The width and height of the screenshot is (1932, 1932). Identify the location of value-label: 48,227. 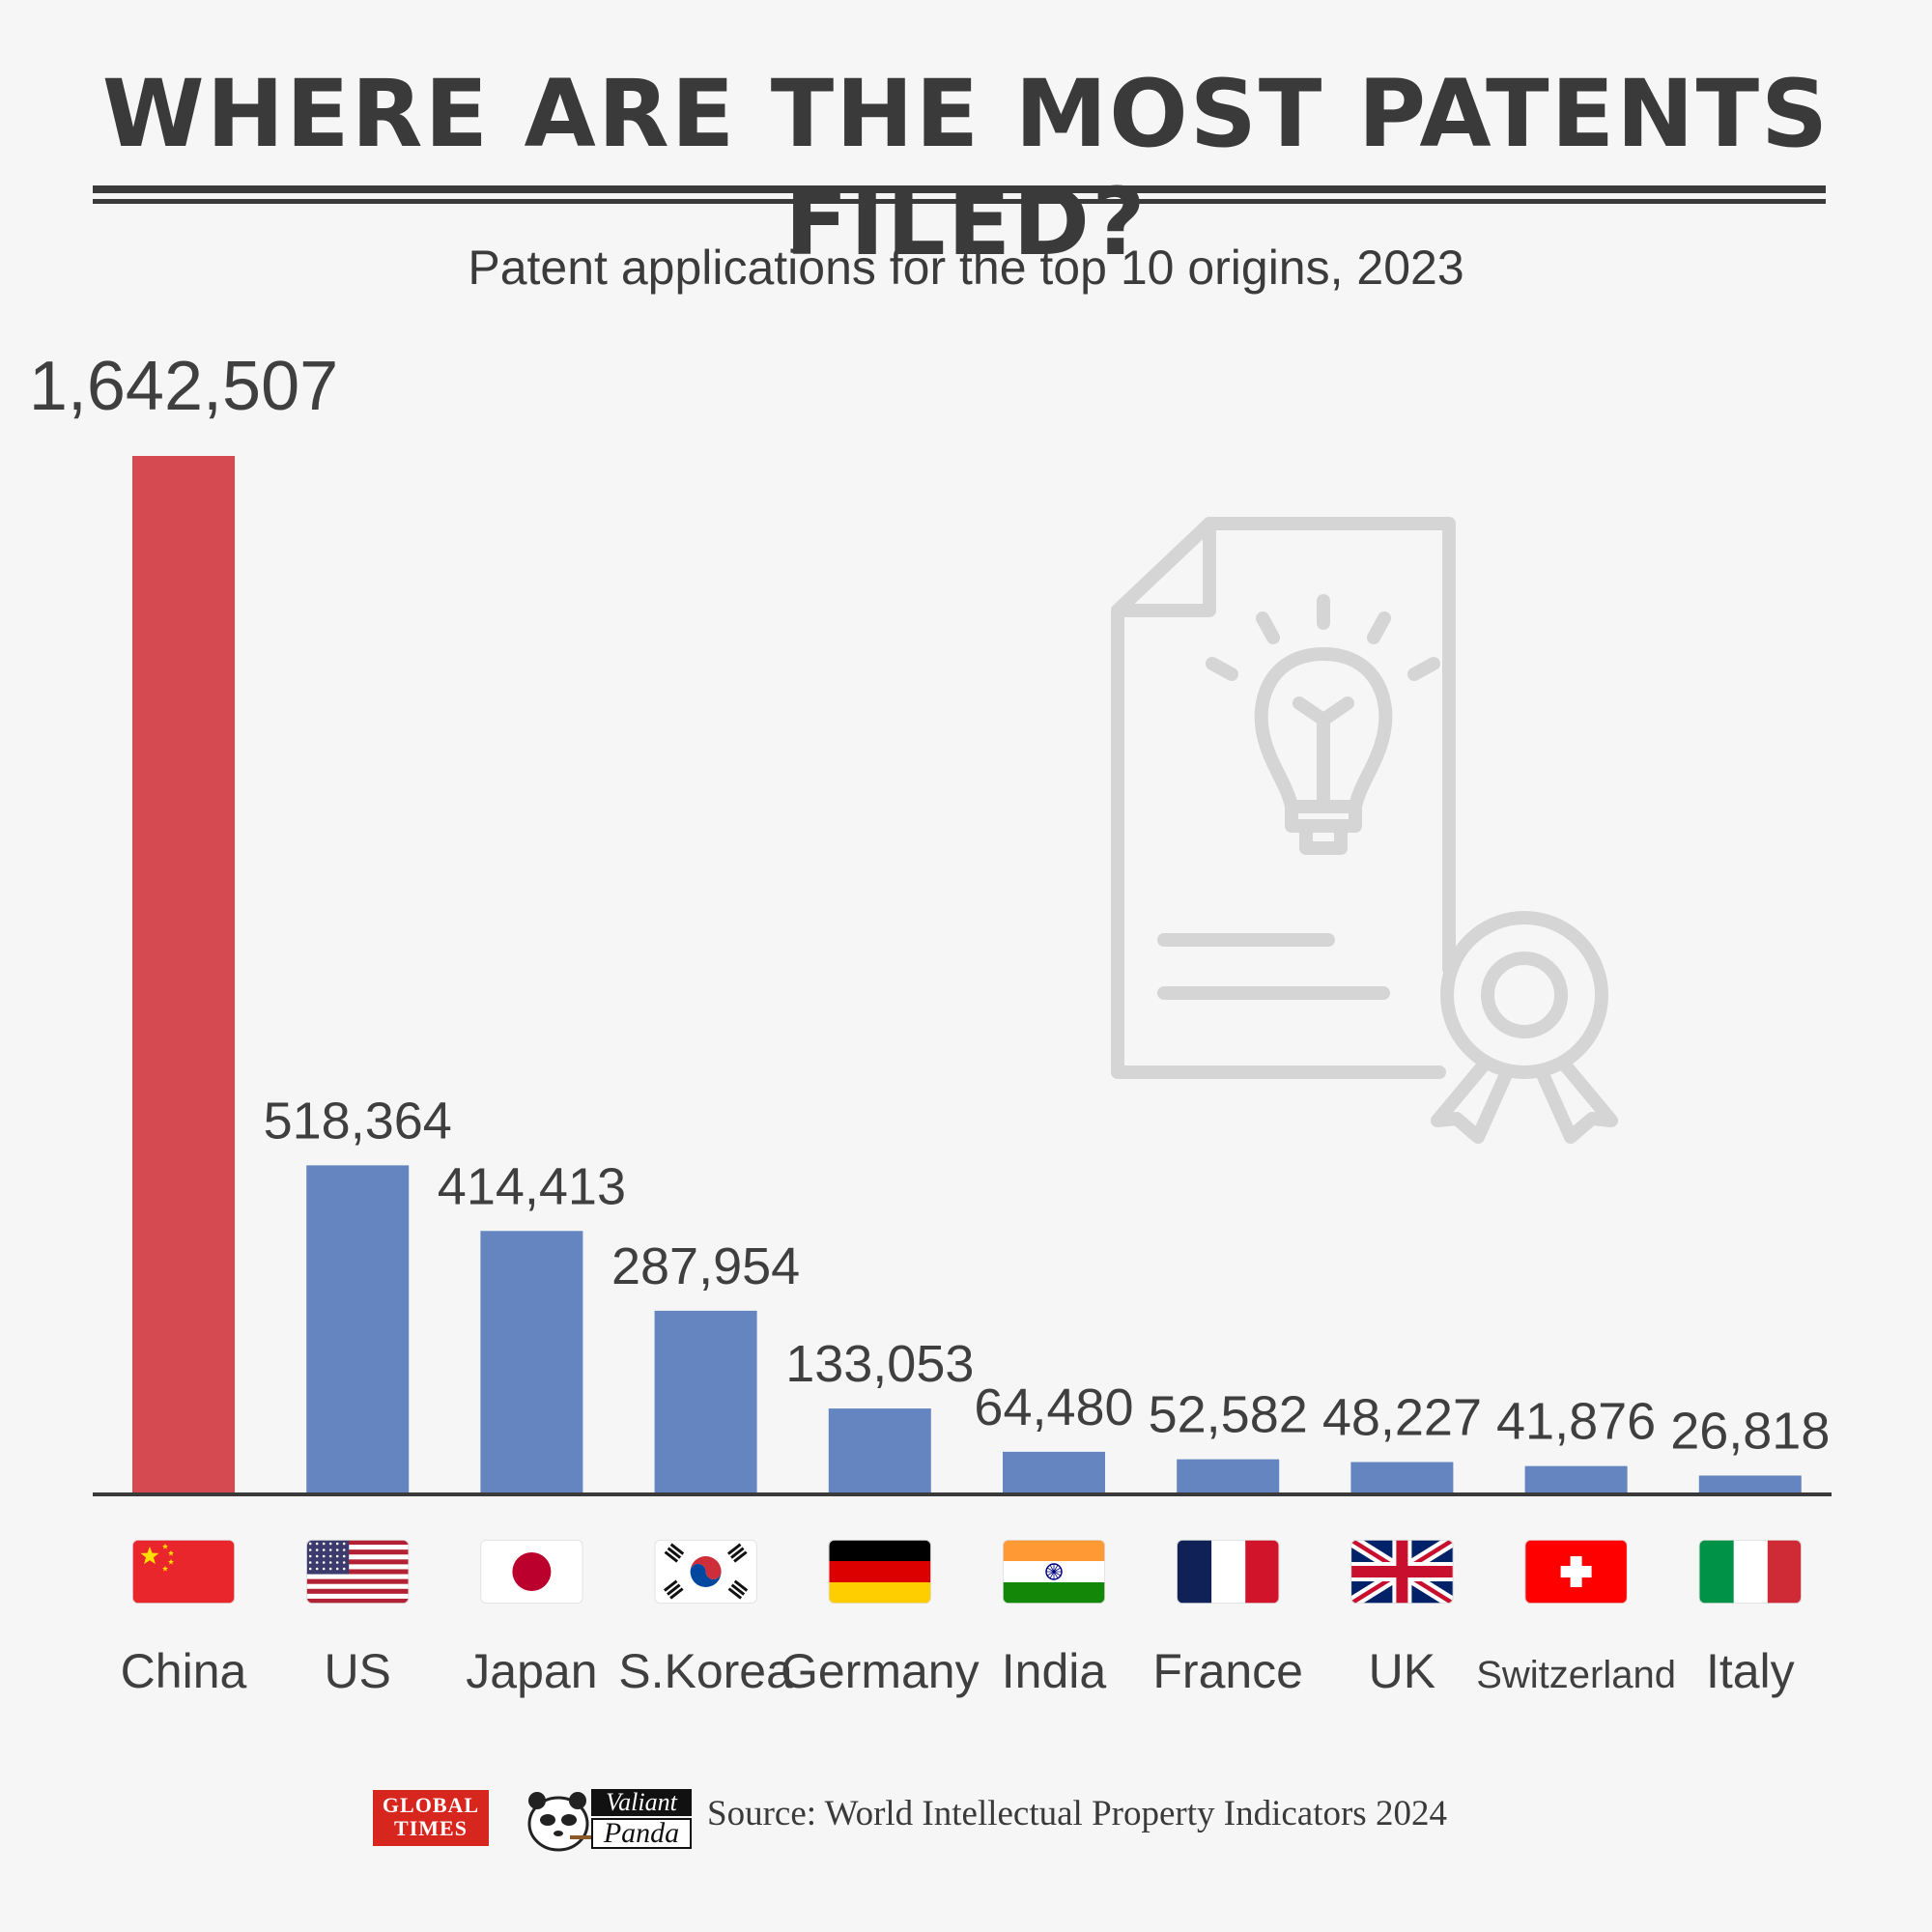
(1402, 1417).